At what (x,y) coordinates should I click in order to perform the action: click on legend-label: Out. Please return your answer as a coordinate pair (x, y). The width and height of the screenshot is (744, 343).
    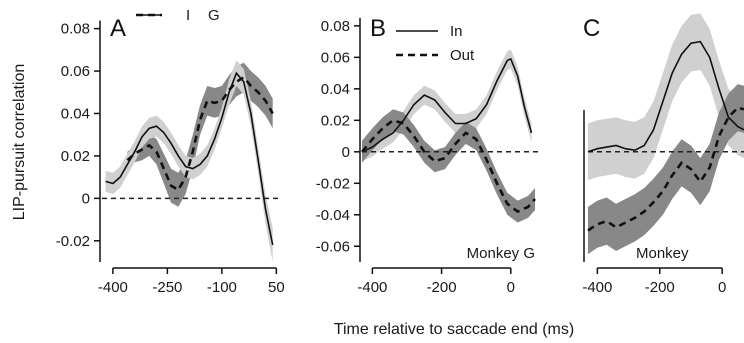
    Looking at the image, I should click on (462, 55).